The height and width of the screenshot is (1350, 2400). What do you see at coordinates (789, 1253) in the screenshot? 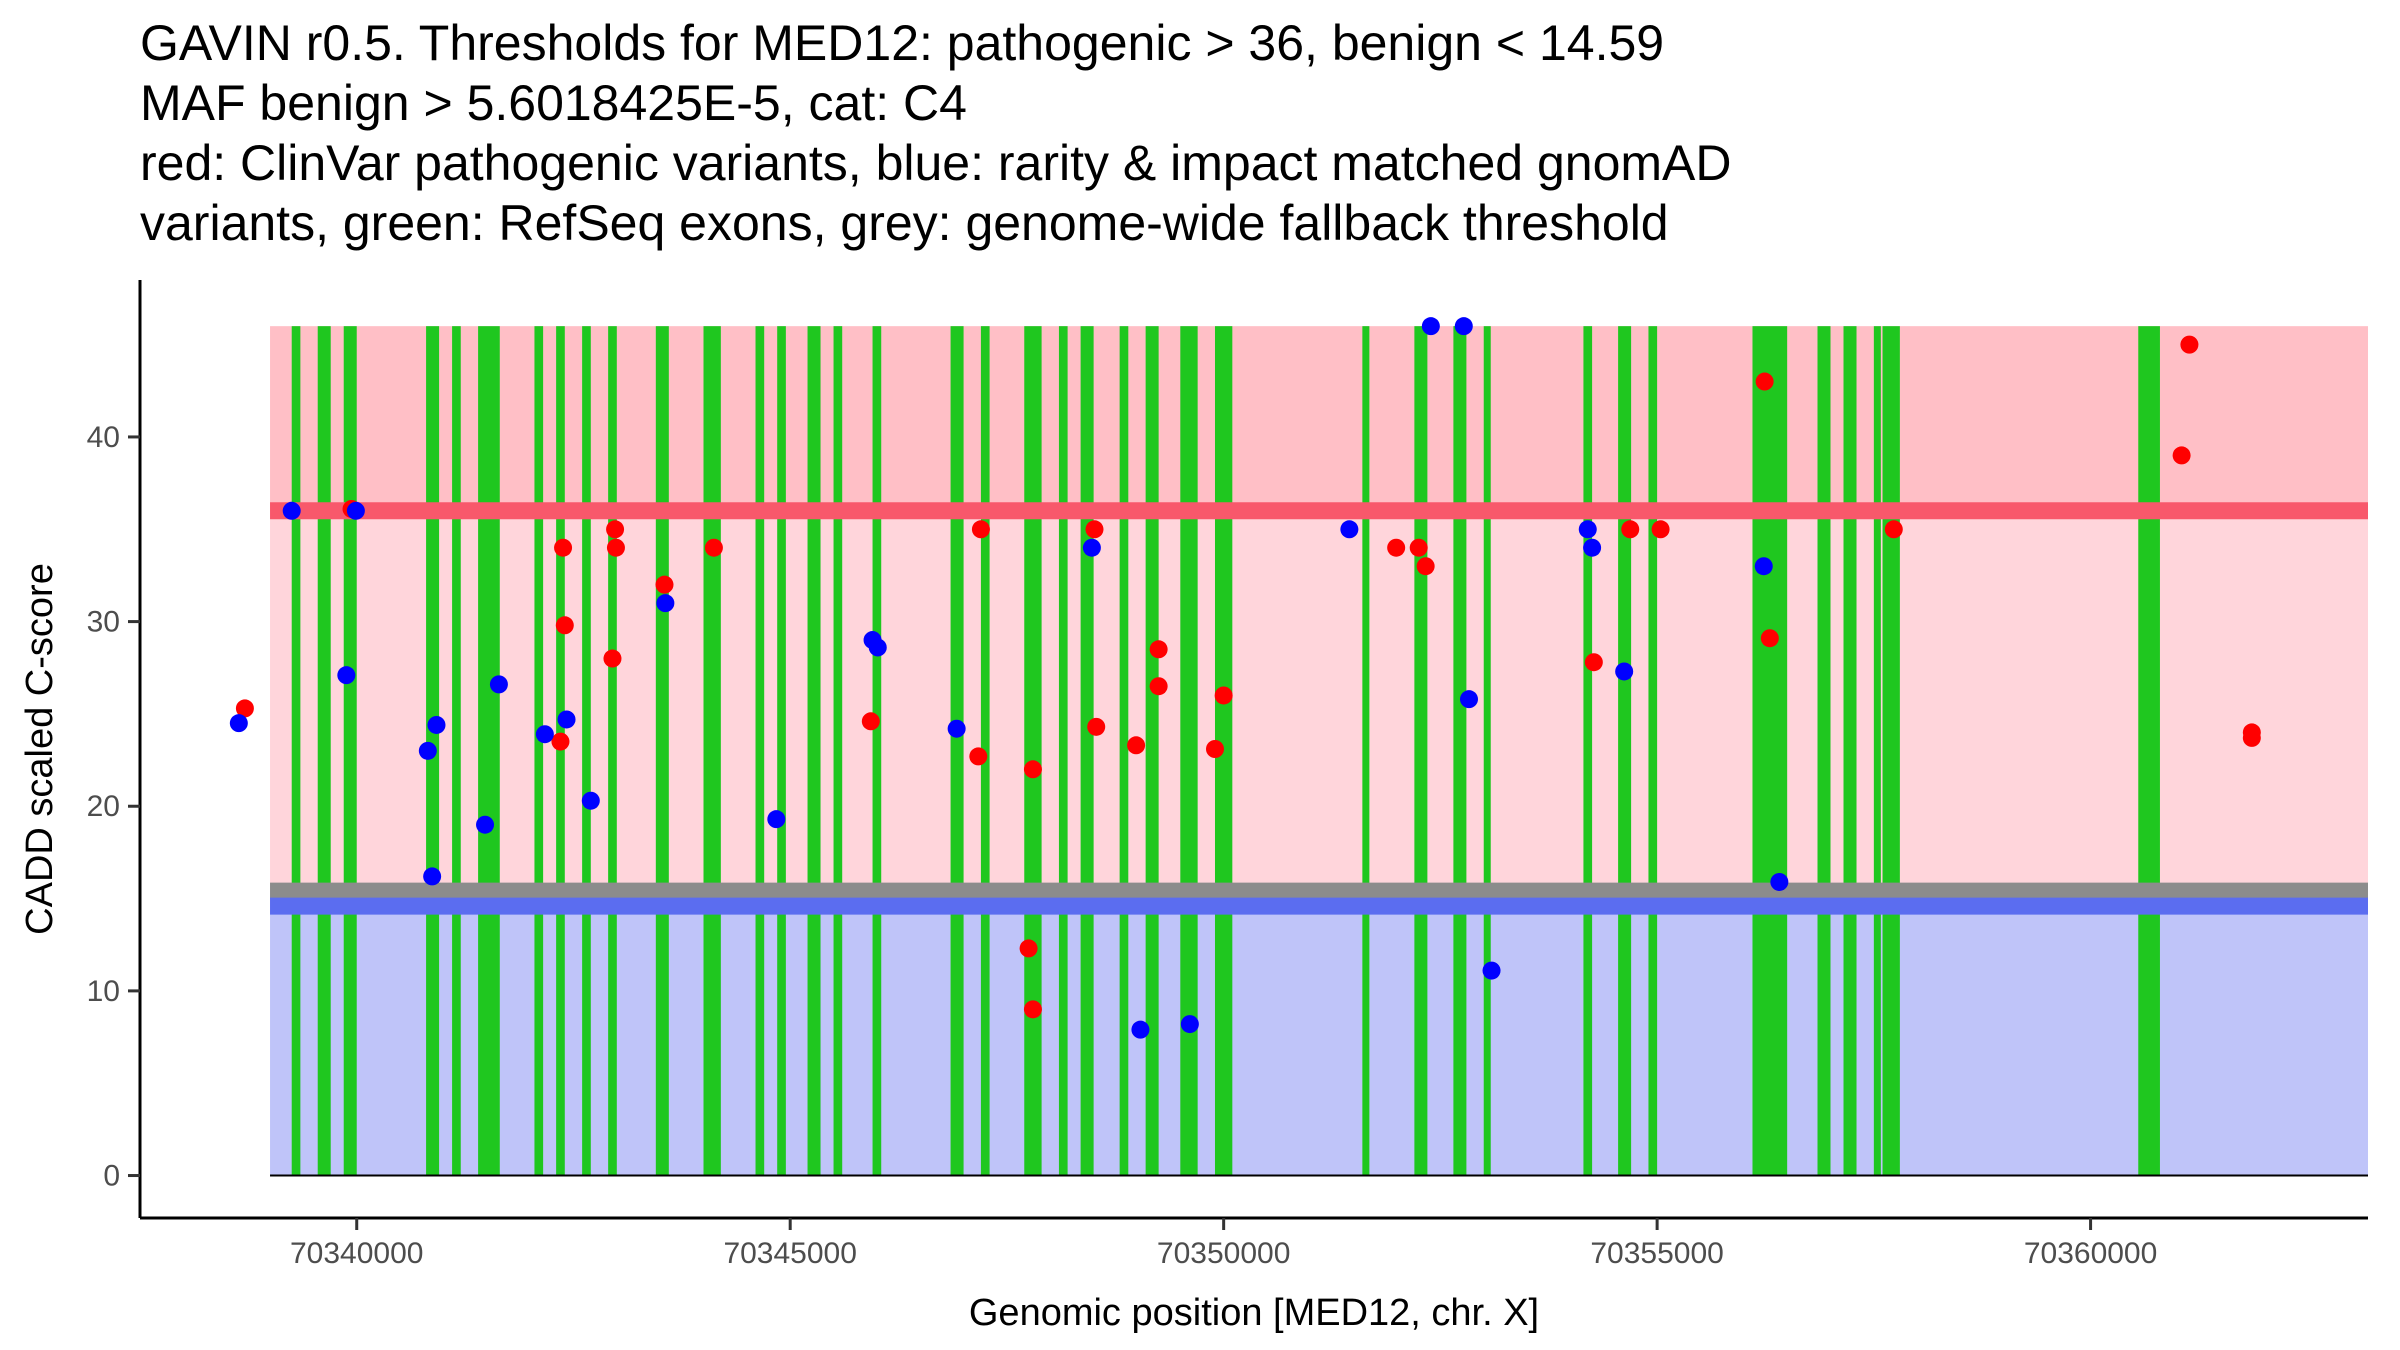
I see `x-tick-label: 70345000` at bounding box center [789, 1253].